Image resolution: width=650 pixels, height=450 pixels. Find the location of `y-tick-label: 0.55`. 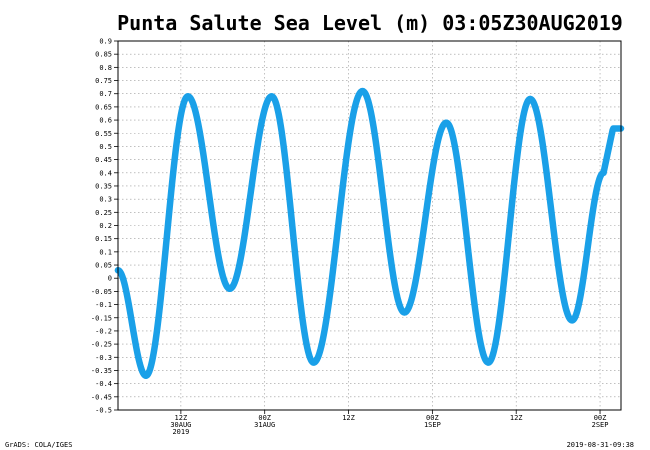

y-tick-label: 0.55 is located at coordinates (103, 134).